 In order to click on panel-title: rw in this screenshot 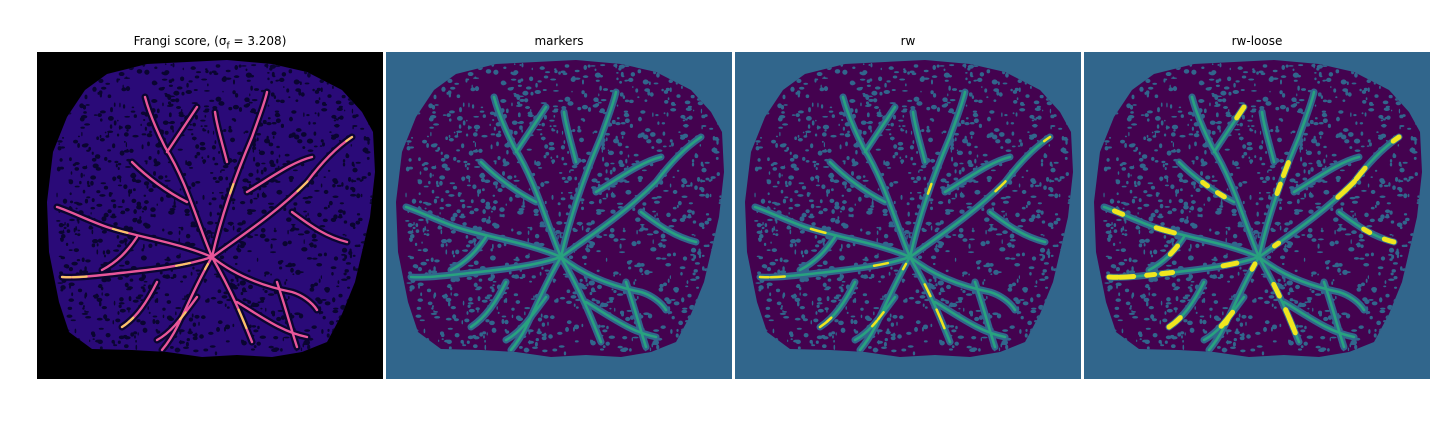, I will do `click(908, 41)`.